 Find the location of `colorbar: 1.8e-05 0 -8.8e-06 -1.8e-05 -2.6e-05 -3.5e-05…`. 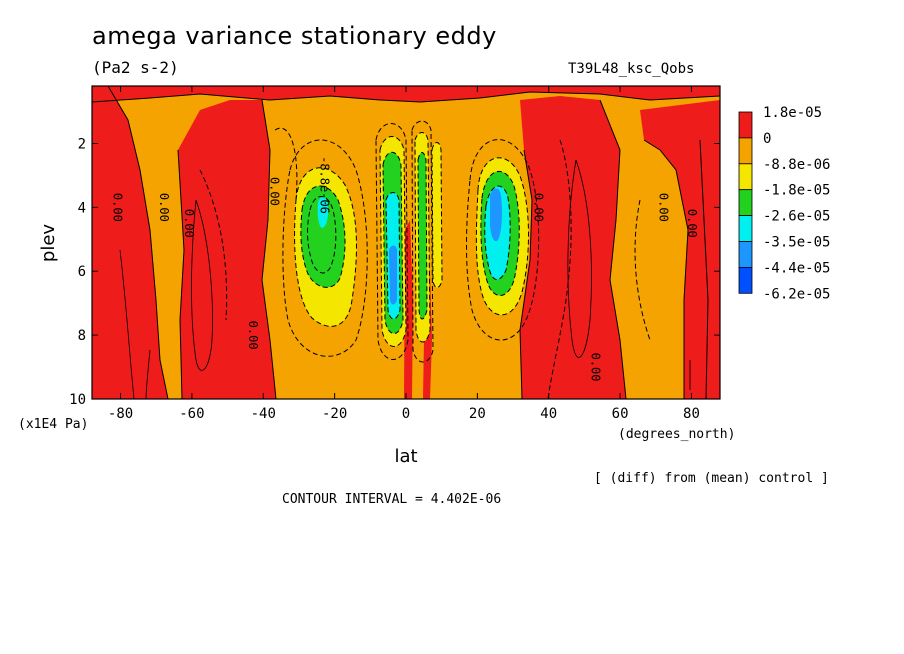

colorbar: 1.8e-05 0 -8.8e-06 -1.8e-05 -2.6e-05 -3.5e-05… is located at coordinates (784, 203).